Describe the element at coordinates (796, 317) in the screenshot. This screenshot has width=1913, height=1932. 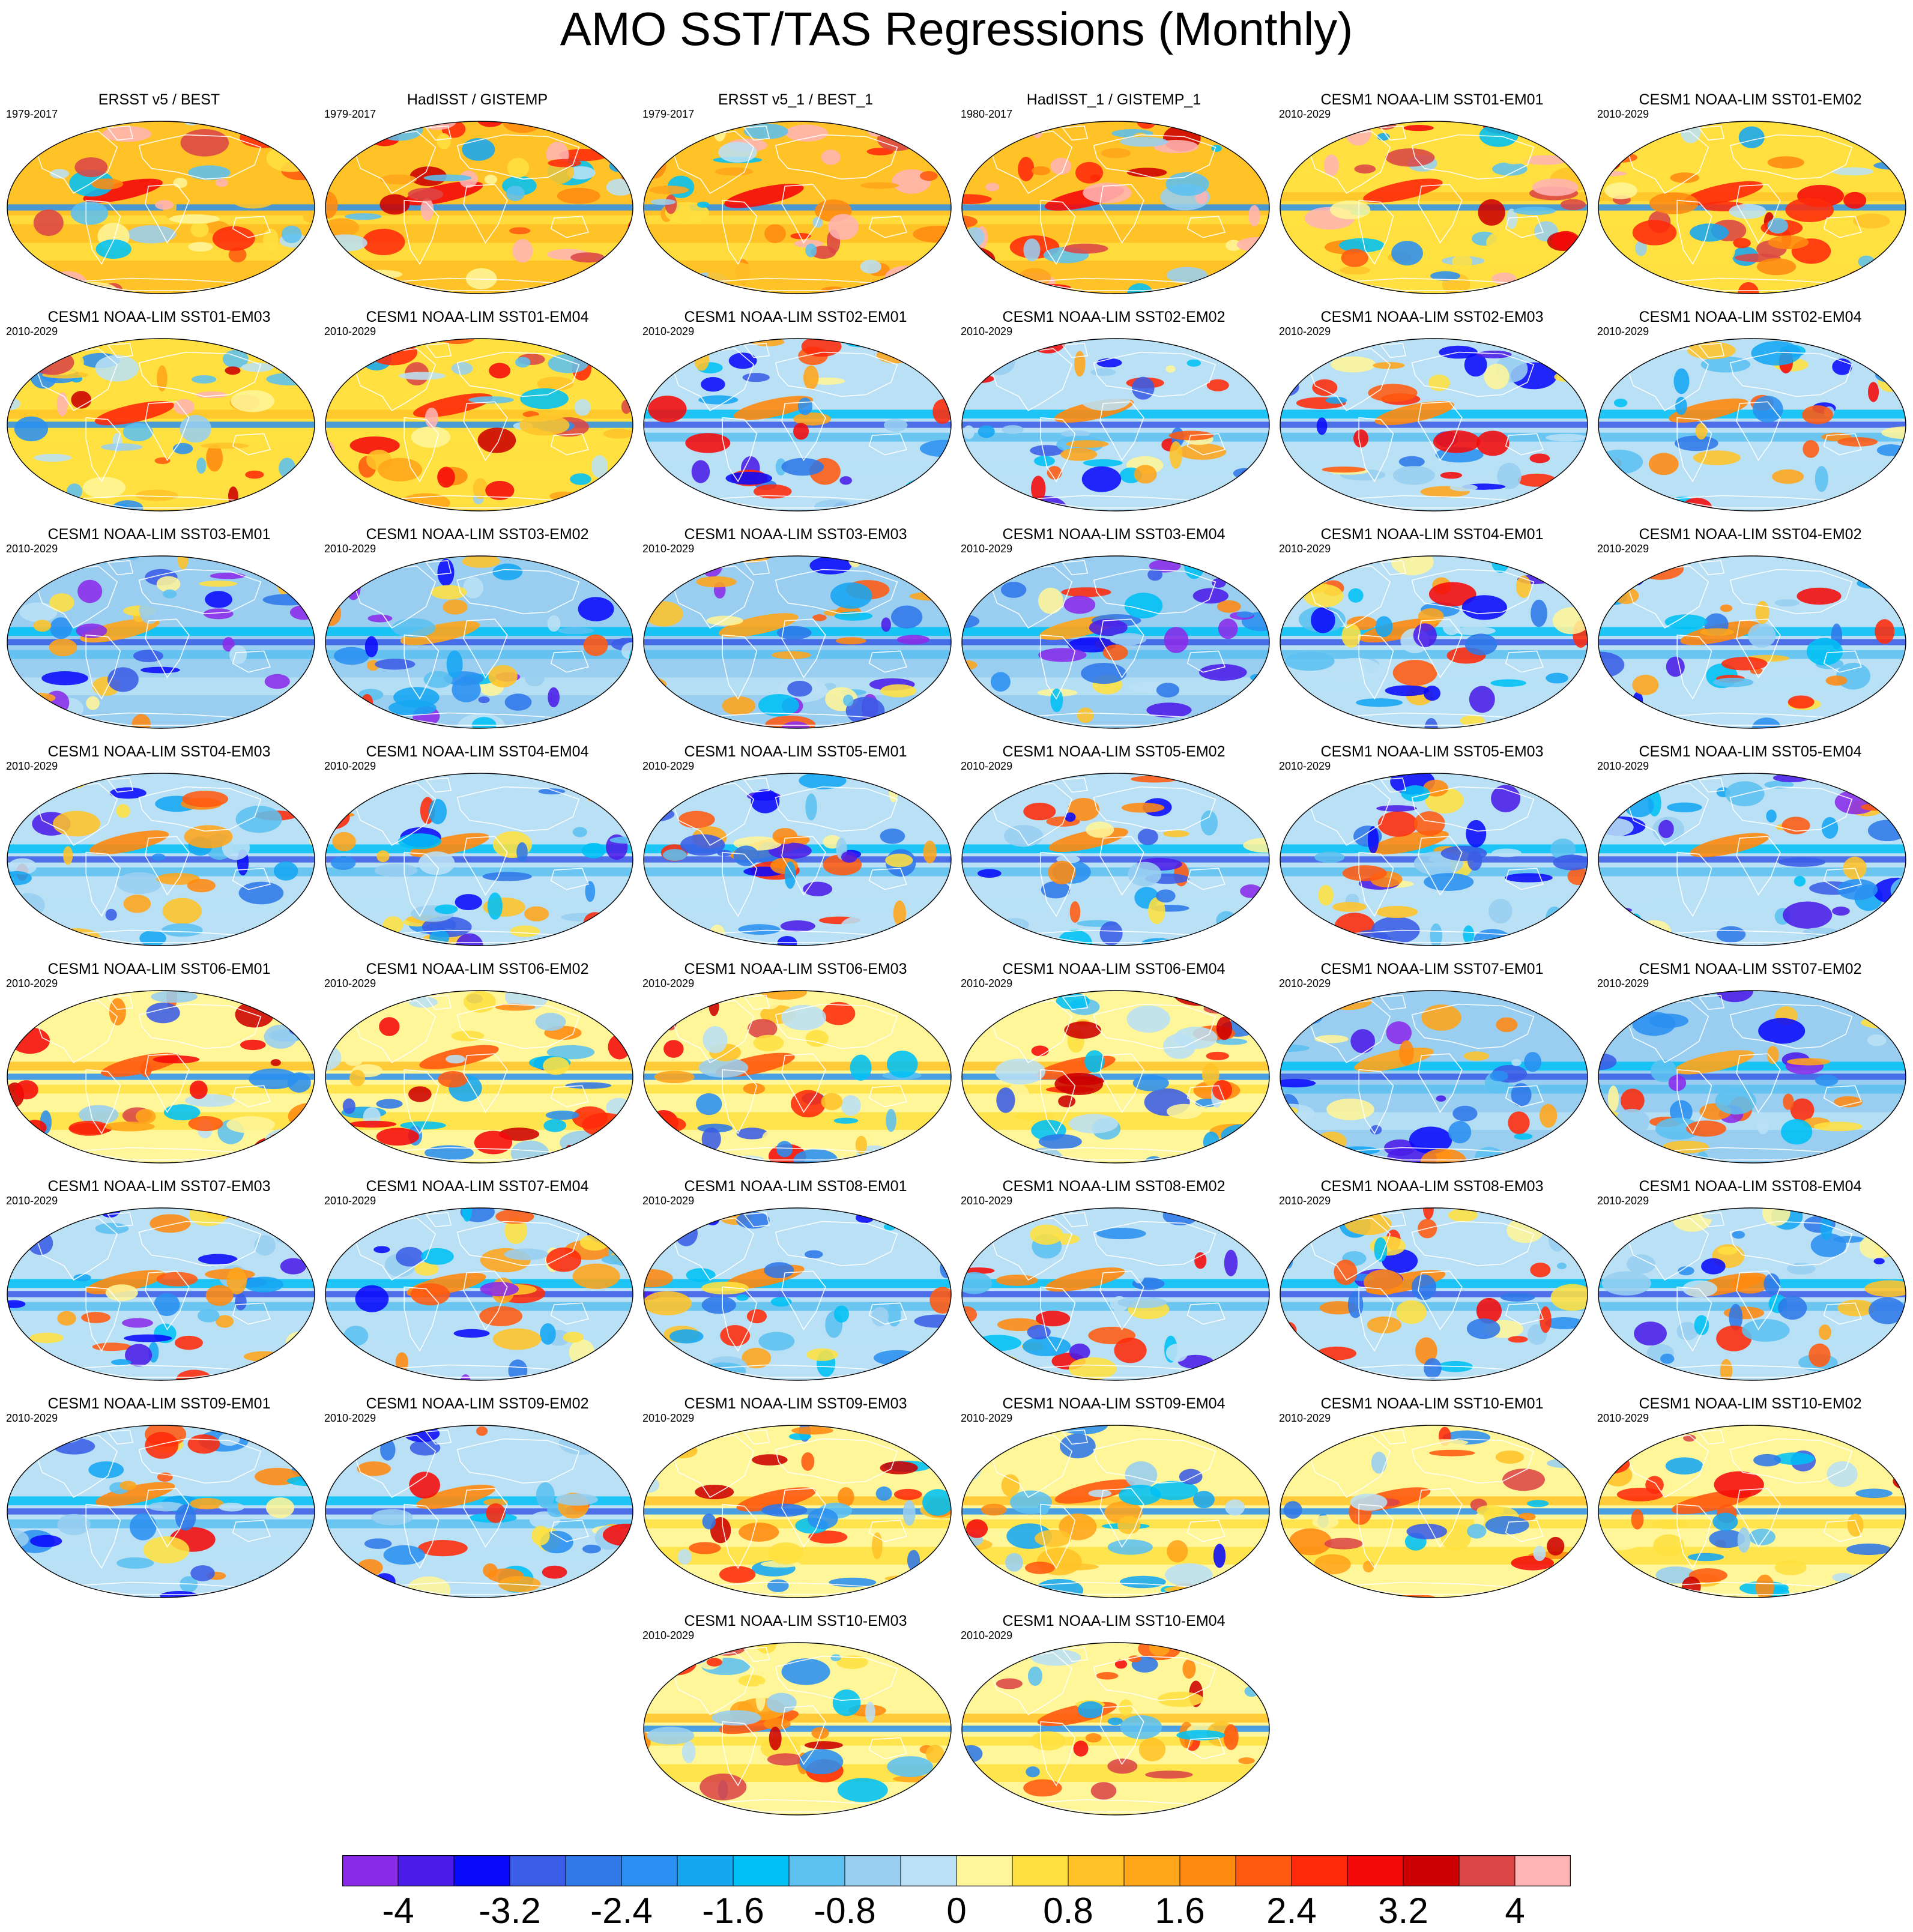
I see `panel-title: CESM1 NOAA-LIM SST02-EM01` at that location.